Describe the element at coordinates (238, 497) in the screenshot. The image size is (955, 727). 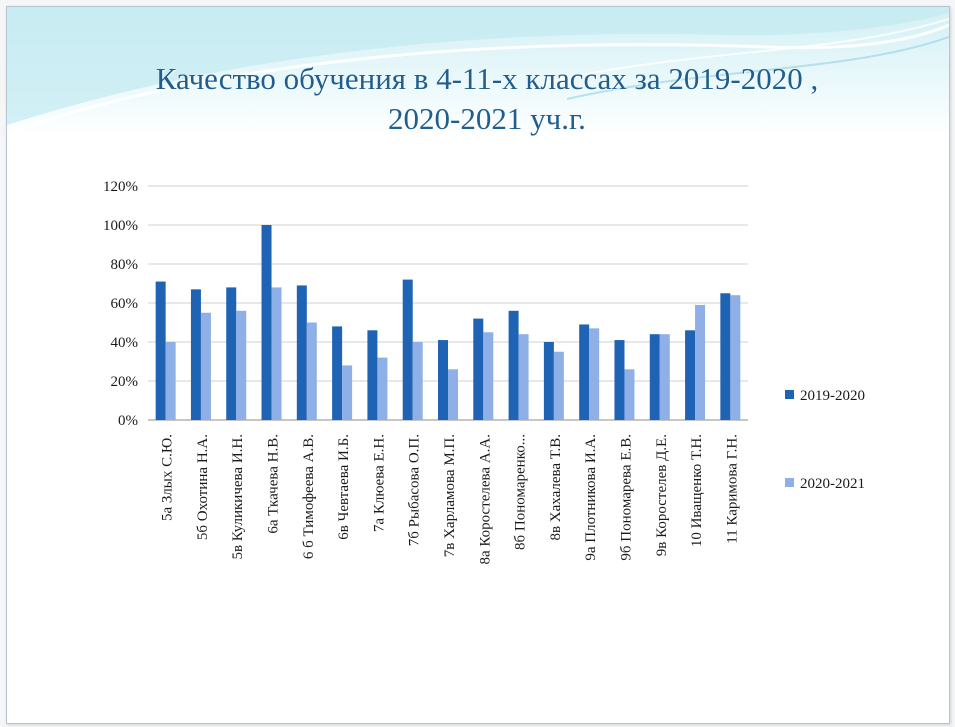
I see `x-tick-label: 5в Куликичева И.Н.` at that location.